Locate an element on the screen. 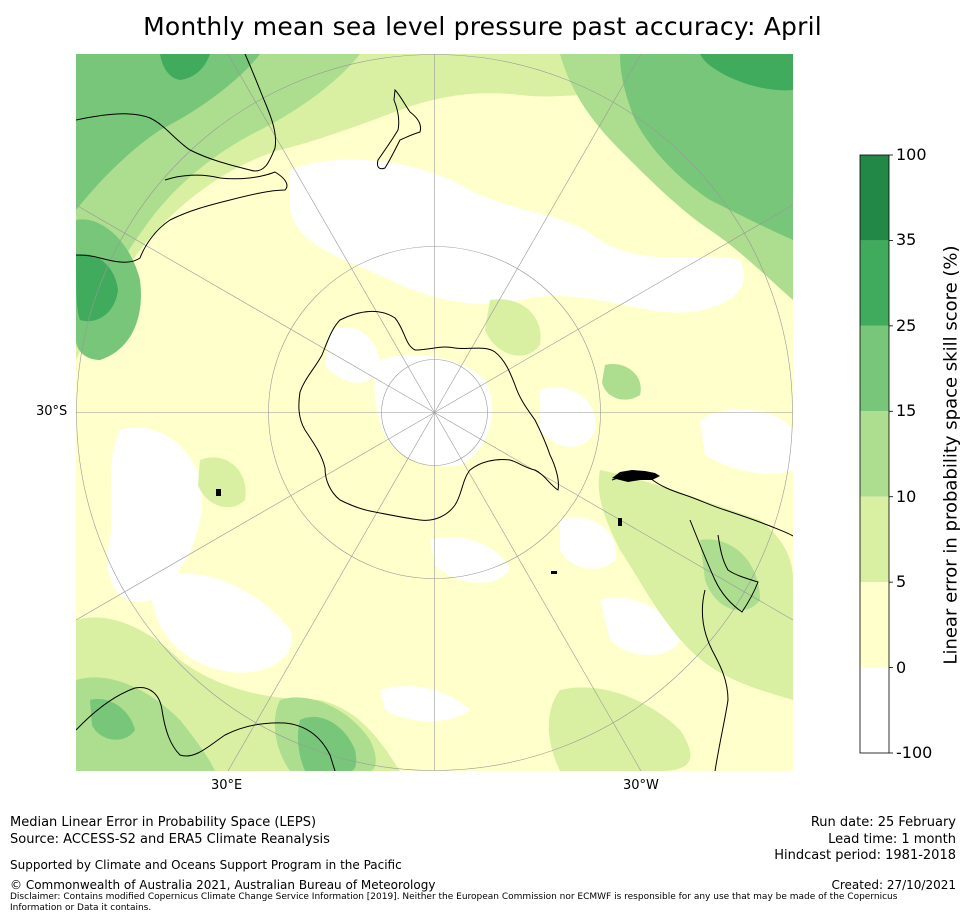  lat-label-30s: 30°S is located at coordinates (52, 411).